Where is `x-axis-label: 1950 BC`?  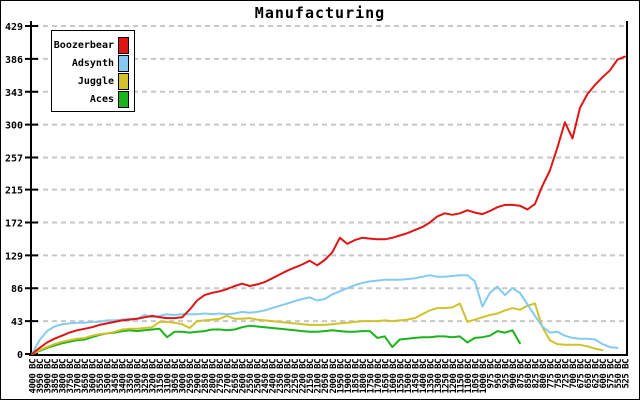
x-axis-label: 1950 BC is located at coordinates (341, 376).